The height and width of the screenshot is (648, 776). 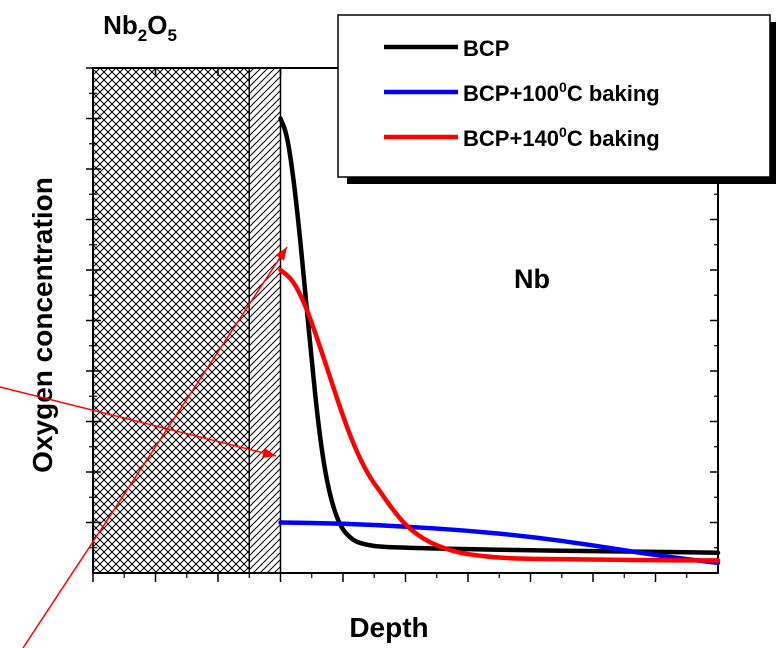 I want to click on oxide-label: Nb2O5, so click(x=140, y=27).